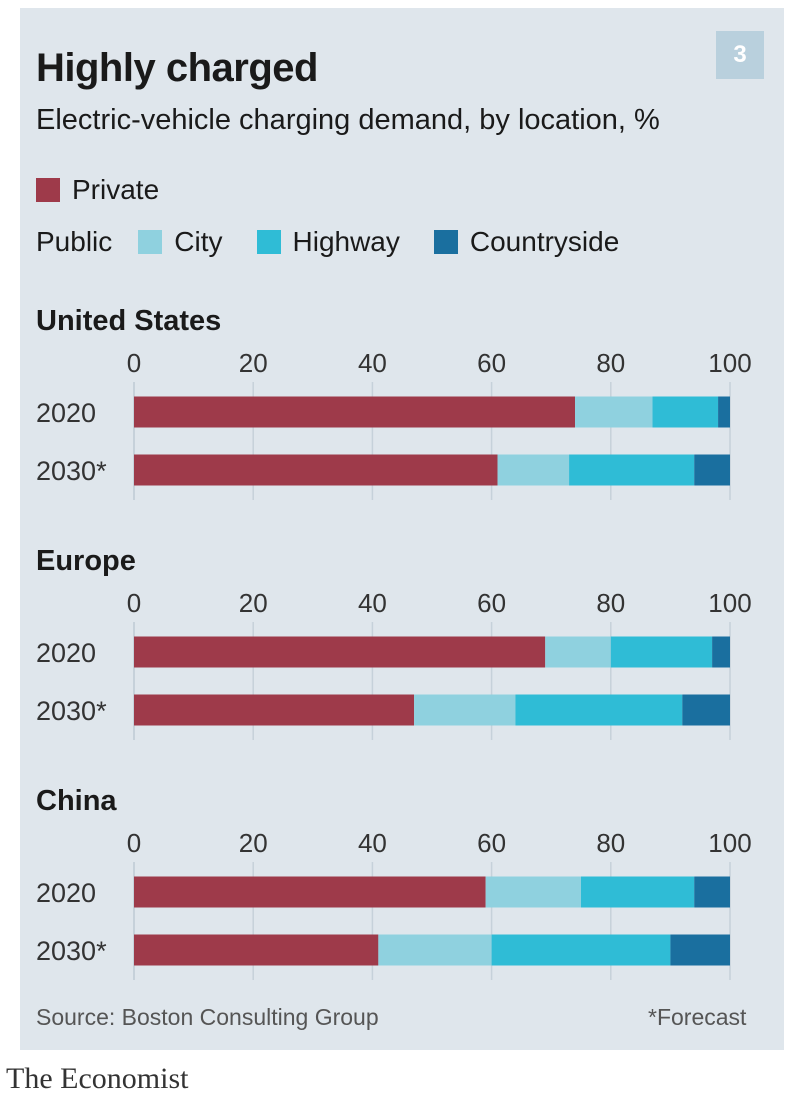  What do you see at coordinates (533, 470) in the screenshot?
I see `bar-city-united-states-2030` at bounding box center [533, 470].